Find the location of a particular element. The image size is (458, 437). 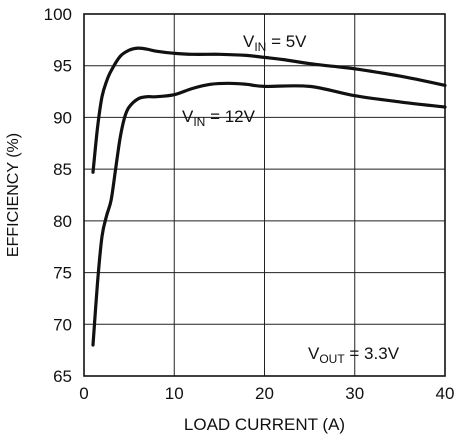

series-labels: VIN = 5V VIN = 12V is located at coordinates (244, 80).